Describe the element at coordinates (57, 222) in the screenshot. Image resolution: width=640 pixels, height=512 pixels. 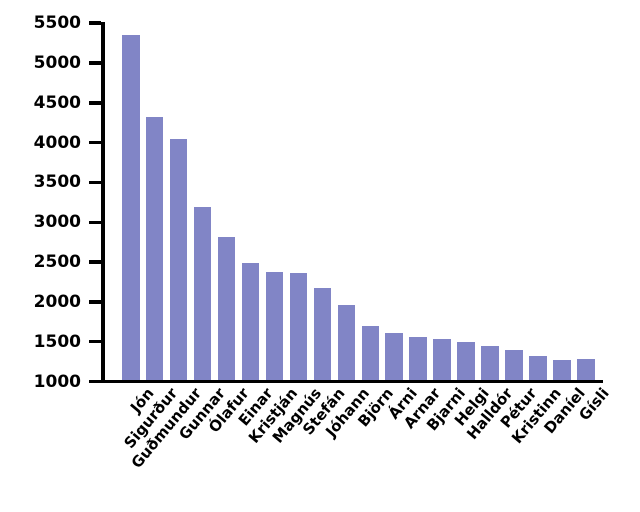
I see `y-tick-label: 3000` at that location.